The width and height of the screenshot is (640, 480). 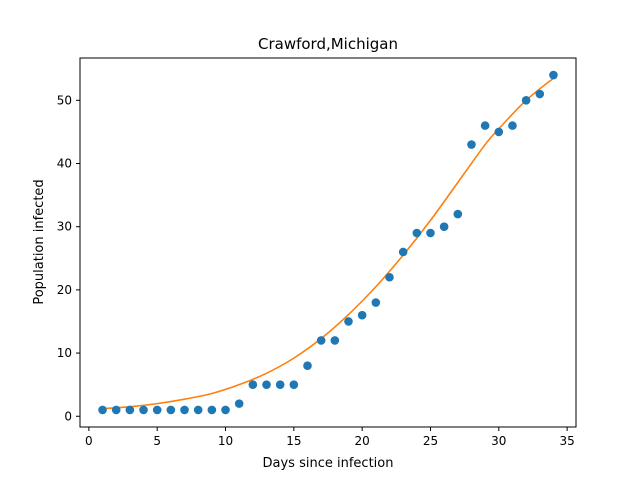 I want to click on y-tick-label: 10, so click(x=64, y=353).